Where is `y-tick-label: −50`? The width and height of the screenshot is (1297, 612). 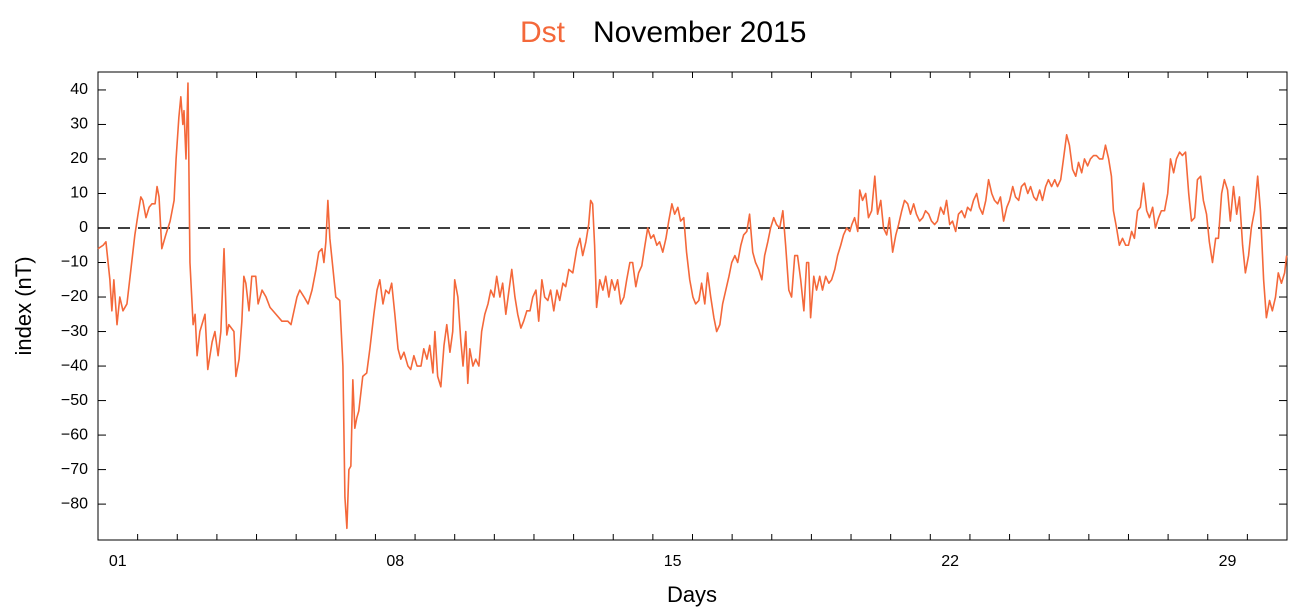
y-tick-label: −50 is located at coordinates (74, 400).